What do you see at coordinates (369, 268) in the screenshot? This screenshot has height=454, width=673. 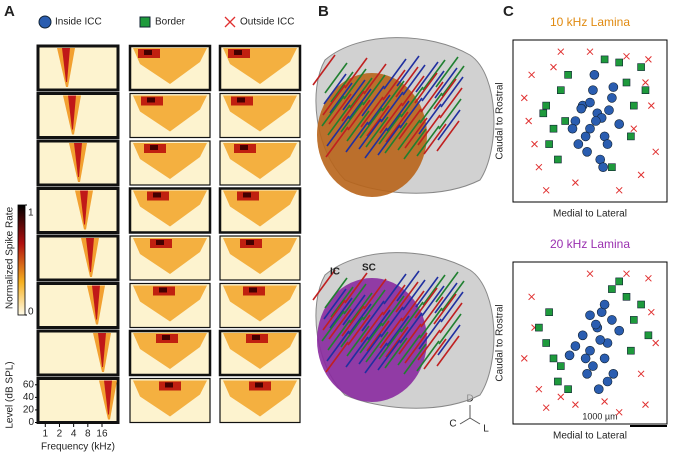 I see `brain-label: SC` at bounding box center [369, 268].